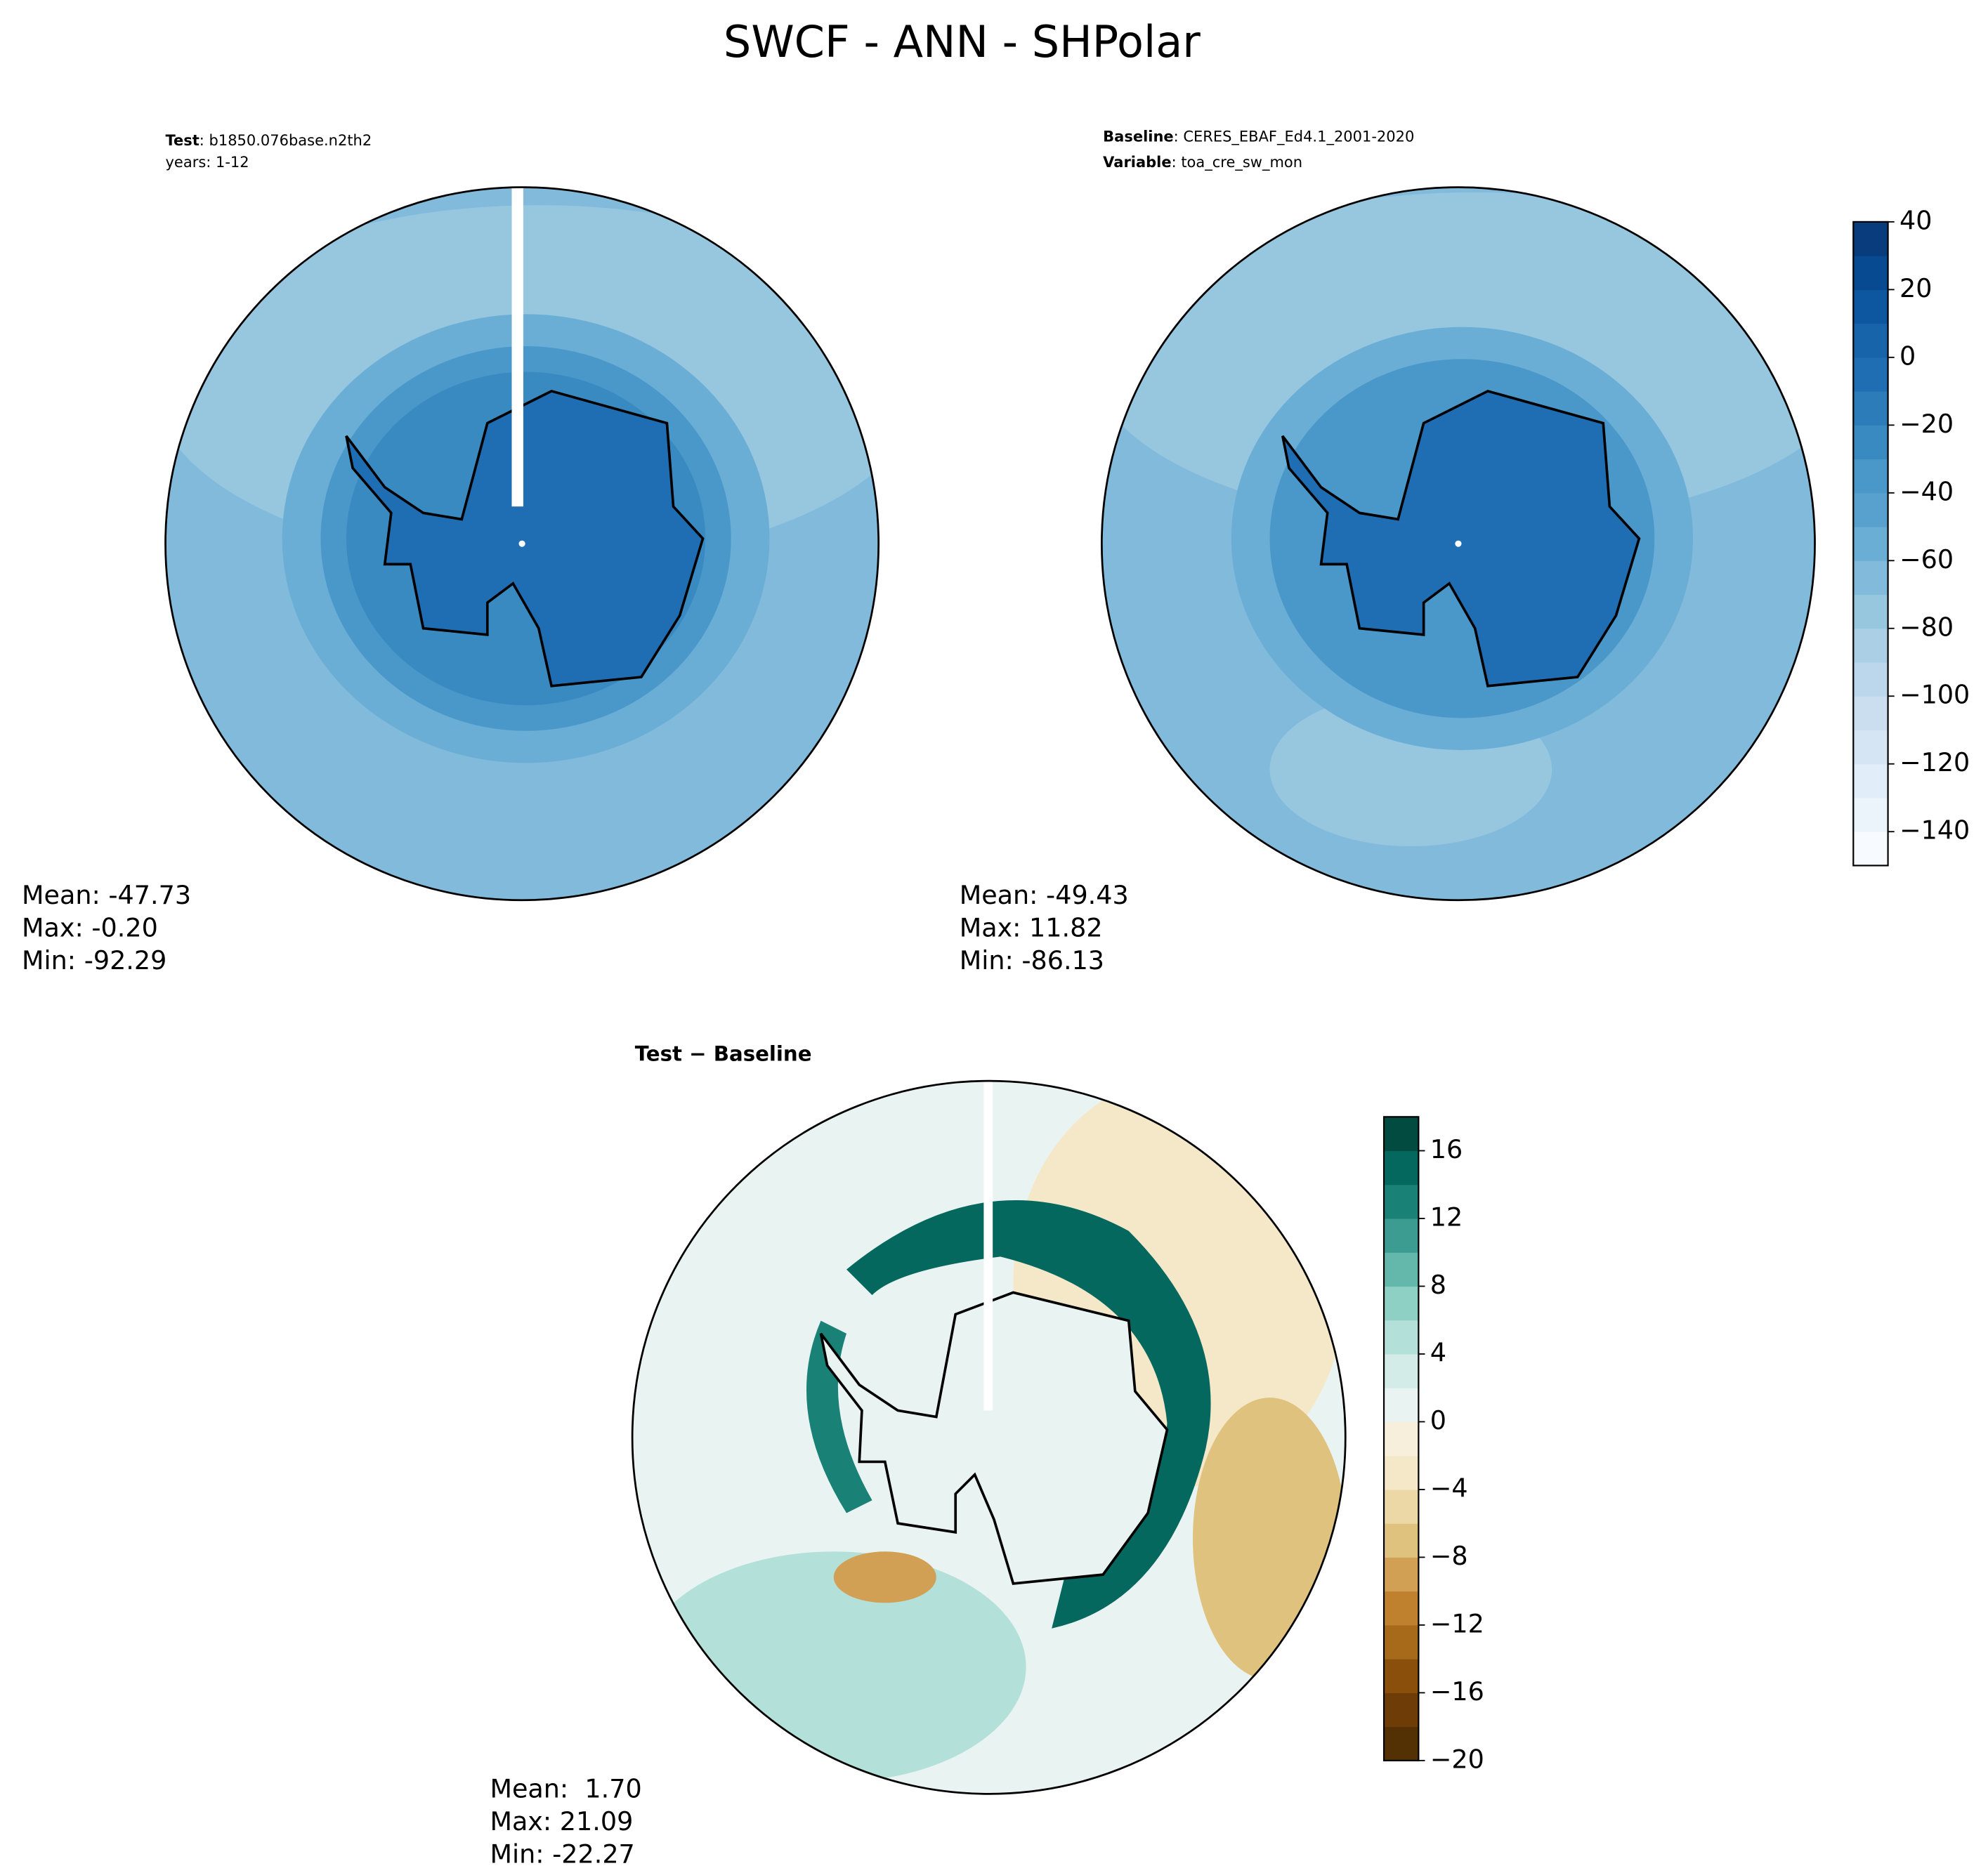 Image resolution: width=1988 pixels, height=1873 pixels. What do you see at coordinates (94, 960) in the screenshot?
I see `stat-text: Min: -92.29` at bounding box center [94, 960].